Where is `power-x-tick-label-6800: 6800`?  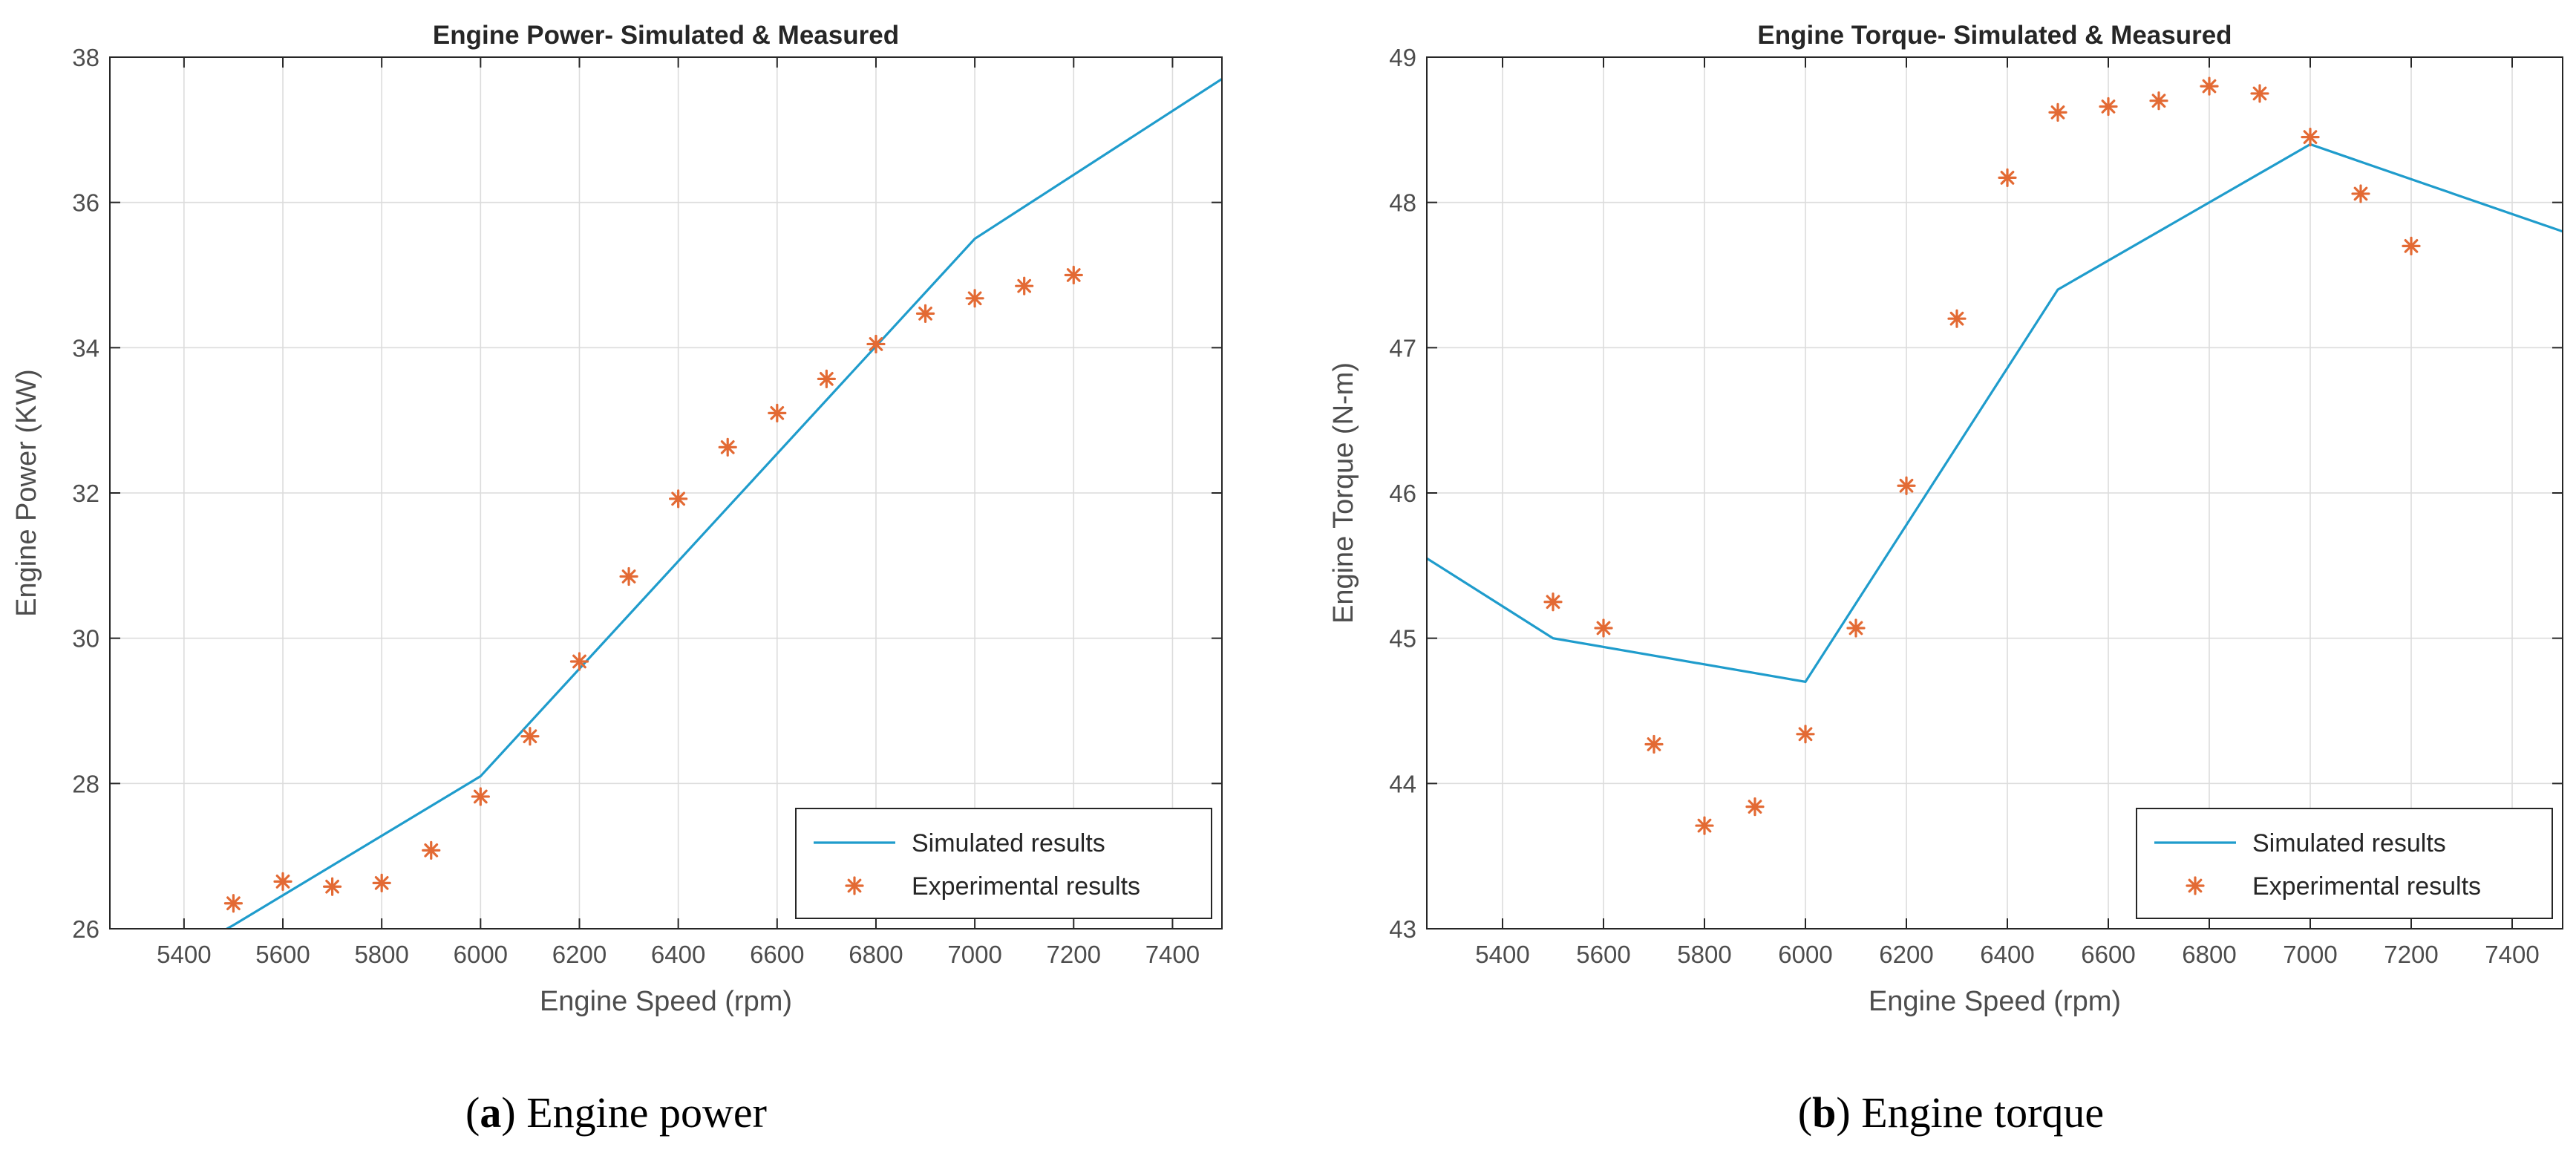 power-x-tick-label-6800: 6800 is located at coordinates (876, 954).